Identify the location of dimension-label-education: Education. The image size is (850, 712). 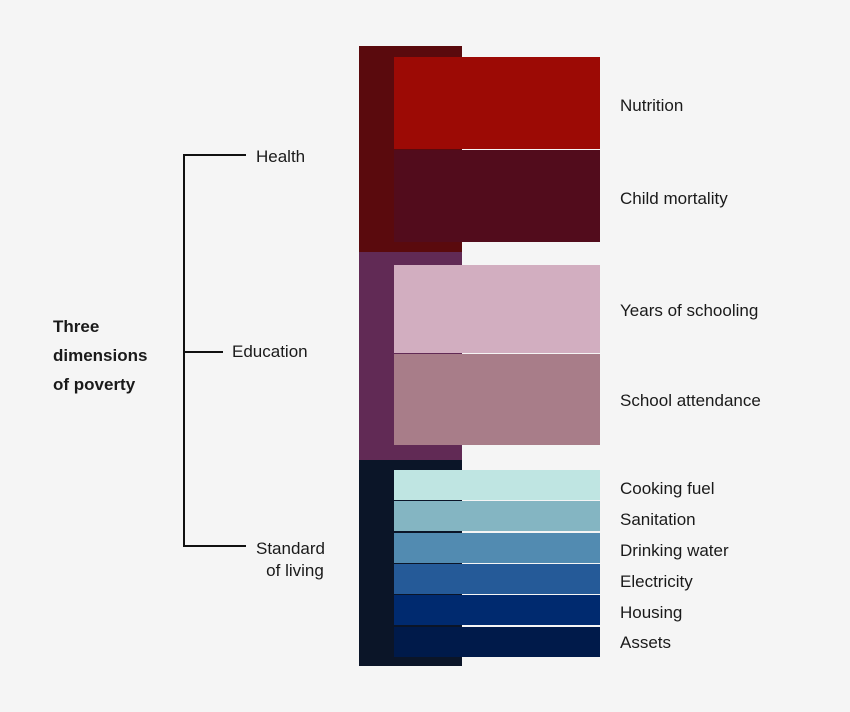
(270, 351).